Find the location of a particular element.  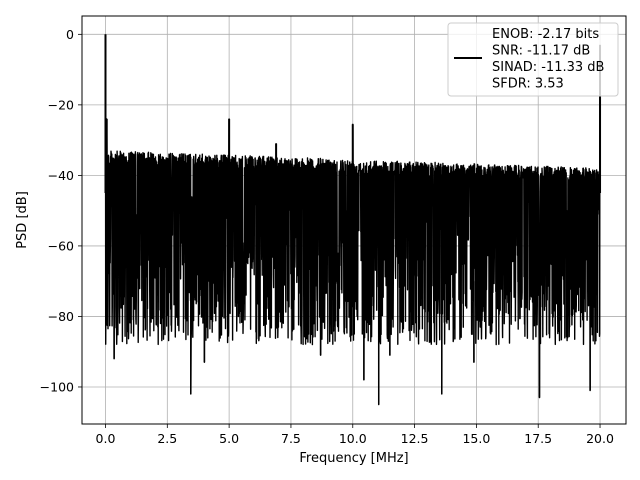

legend-entry-snr: SNR: -11.17 dB is located at coordinates (541, 51).